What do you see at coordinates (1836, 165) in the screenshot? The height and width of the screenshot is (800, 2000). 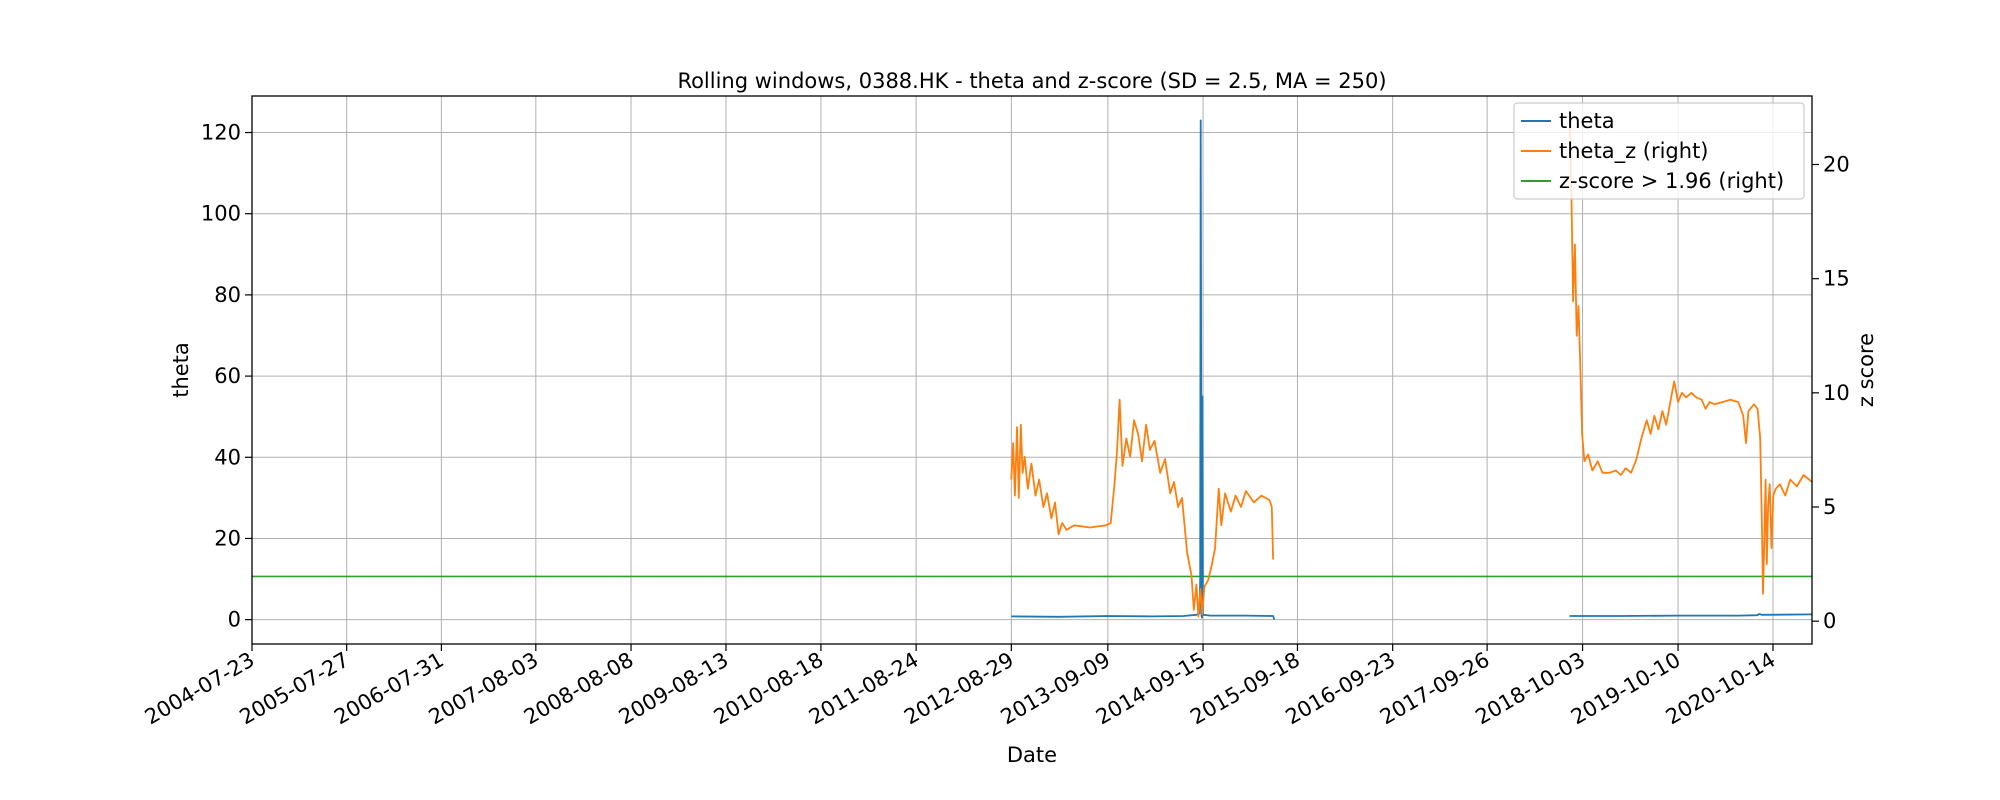 I see `y2-tick-label: 20` at bounding box center [1836, 165].